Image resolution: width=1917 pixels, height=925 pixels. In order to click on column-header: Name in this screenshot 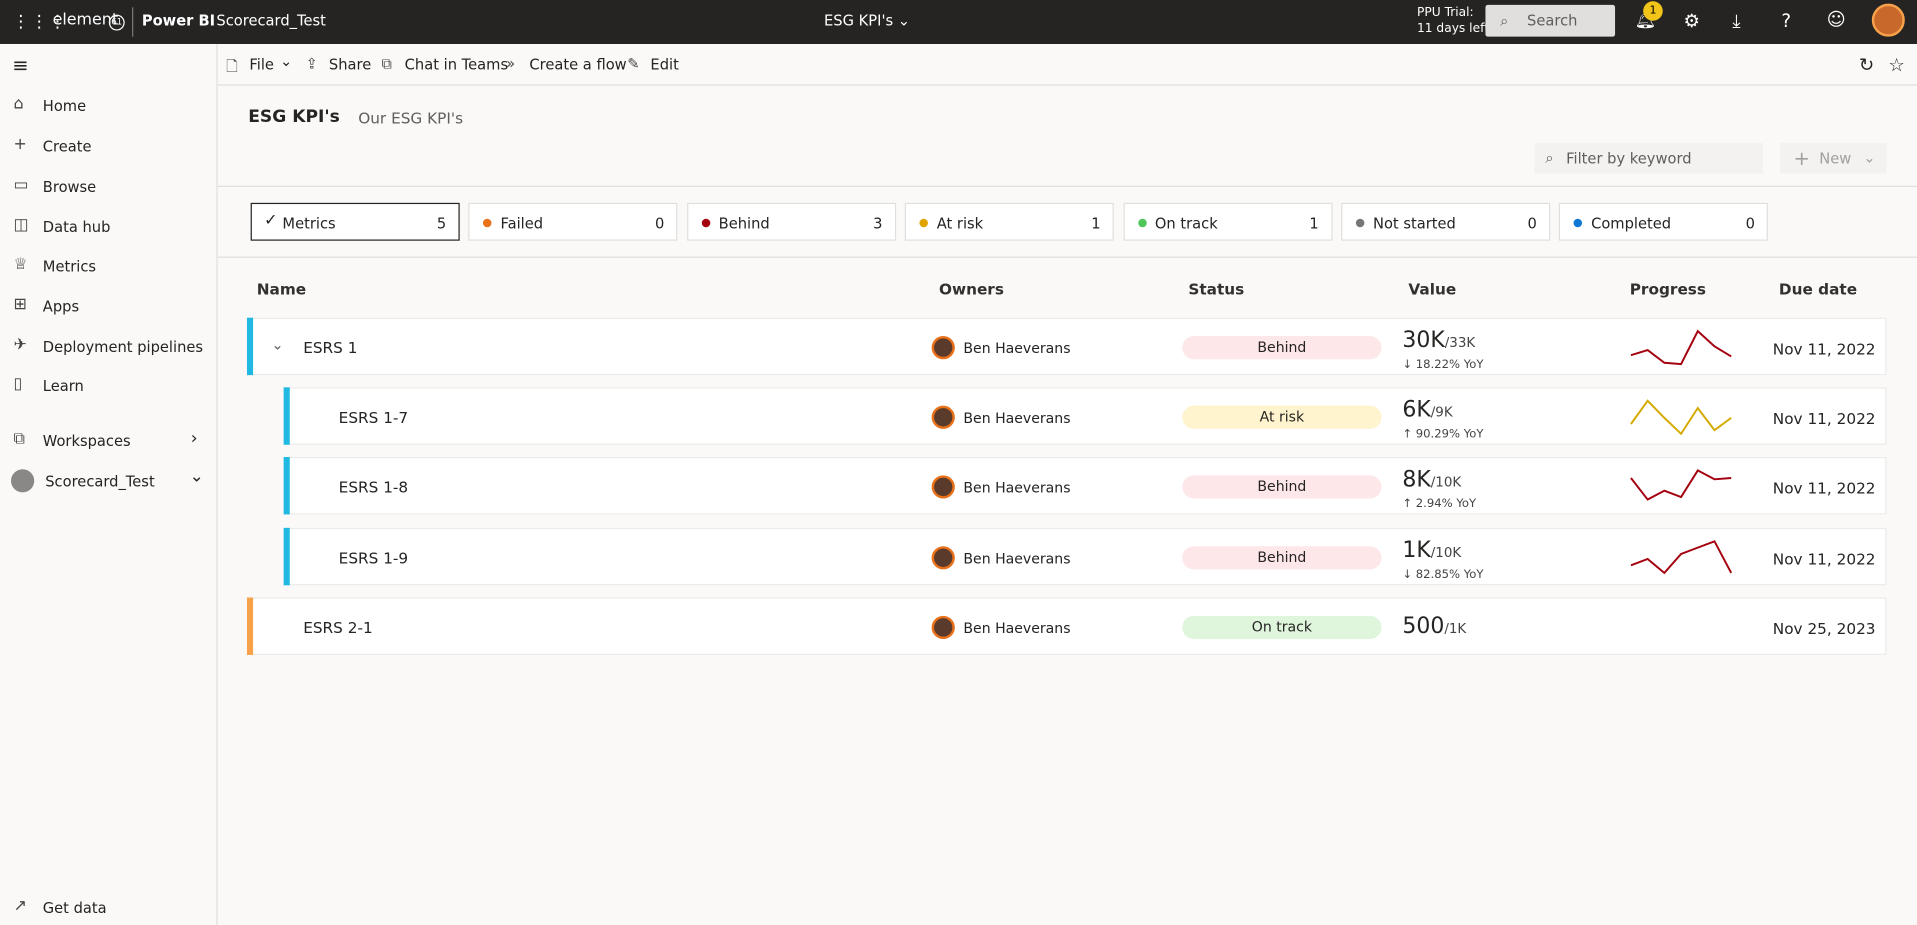, I will do `click(281, 289)`.